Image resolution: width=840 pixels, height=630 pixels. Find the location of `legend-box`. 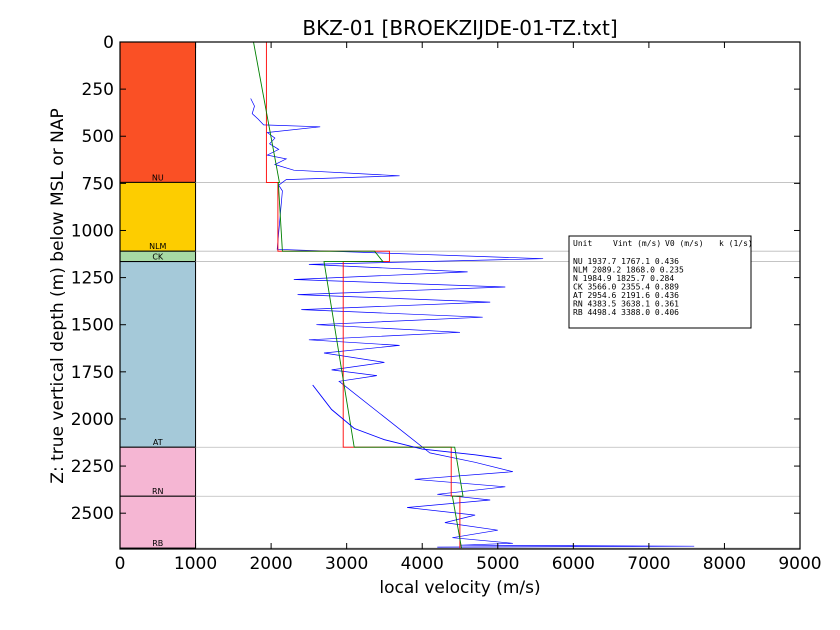

legend-box is located at coordinates (660, 282).